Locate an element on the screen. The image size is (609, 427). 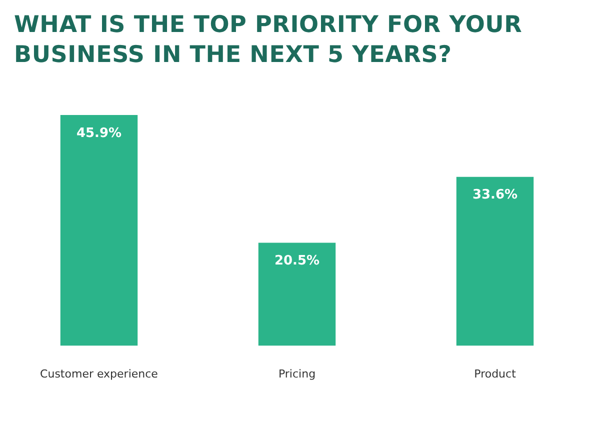
x-tick-label: Pricing is located at coordinates (297, 373).